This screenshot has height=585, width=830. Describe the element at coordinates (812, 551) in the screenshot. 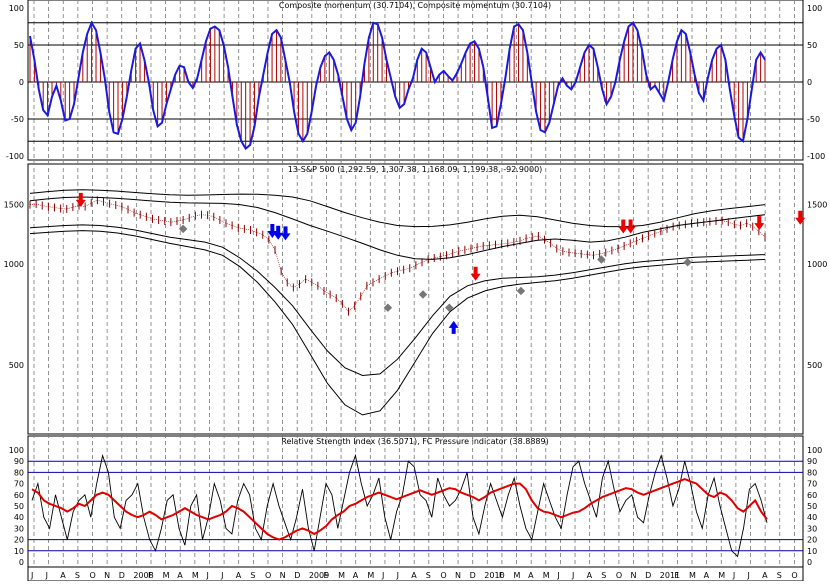

I see `rsi-y-tick-right: 10` at that location.